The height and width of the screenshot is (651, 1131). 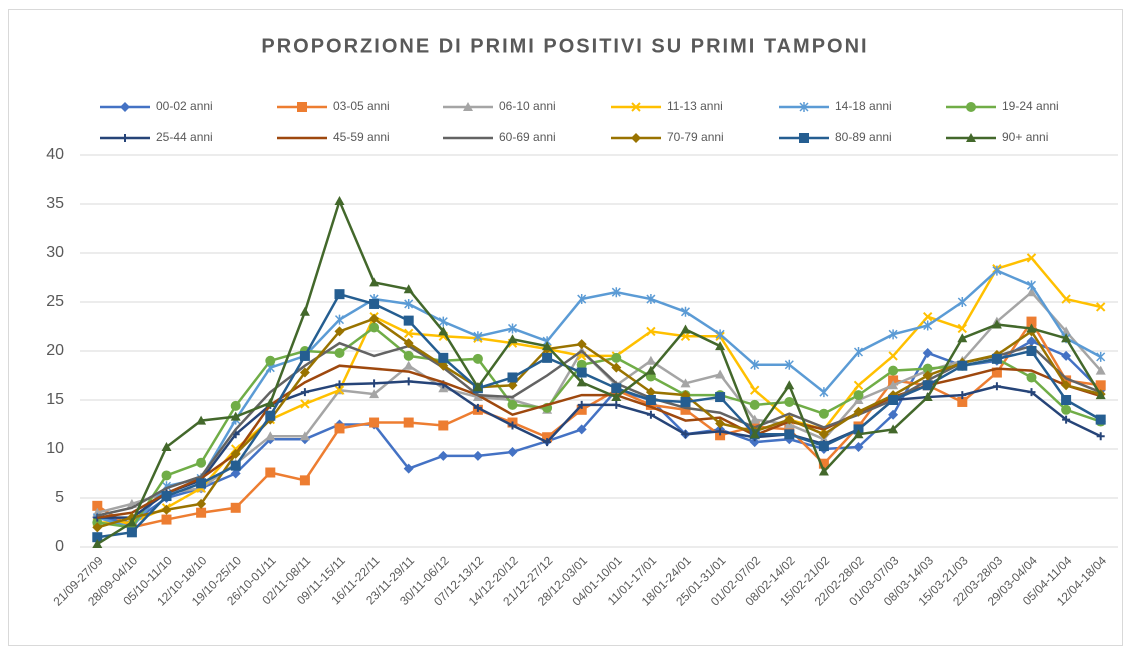 What do you see at coordinates (695, 137) in the screenshot?
I see `legend-label: 70-79 anni` at bounding box center [695, 137].